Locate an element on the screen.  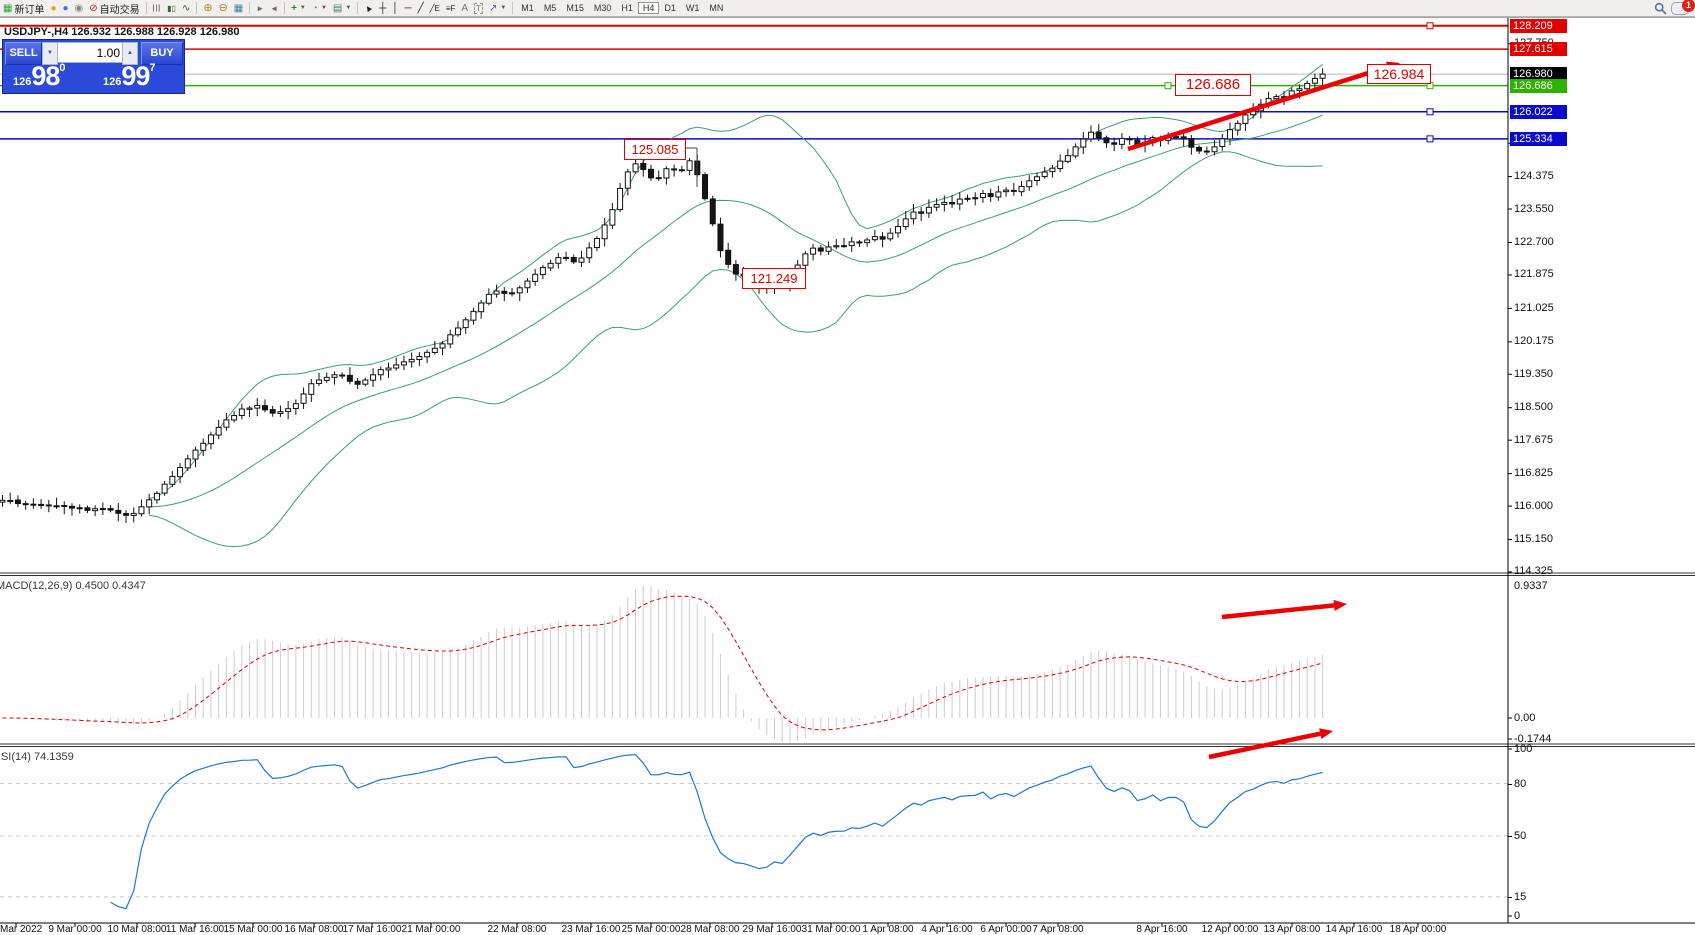
notification-badge: 1 is located at coordinates (1688, 6).